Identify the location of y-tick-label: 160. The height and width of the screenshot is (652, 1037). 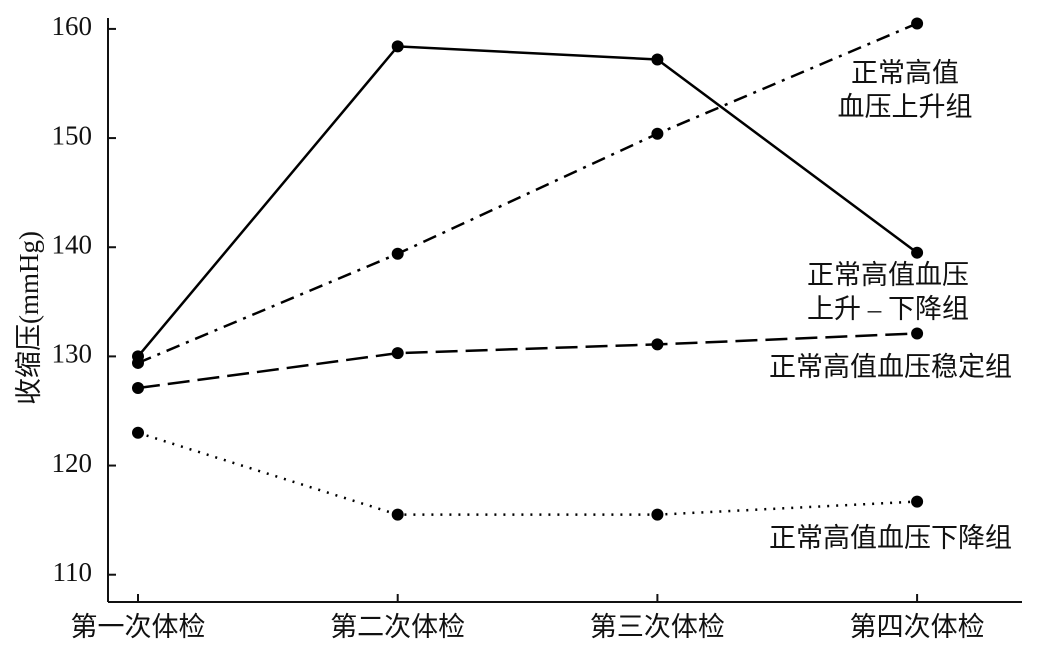
(72, 26).